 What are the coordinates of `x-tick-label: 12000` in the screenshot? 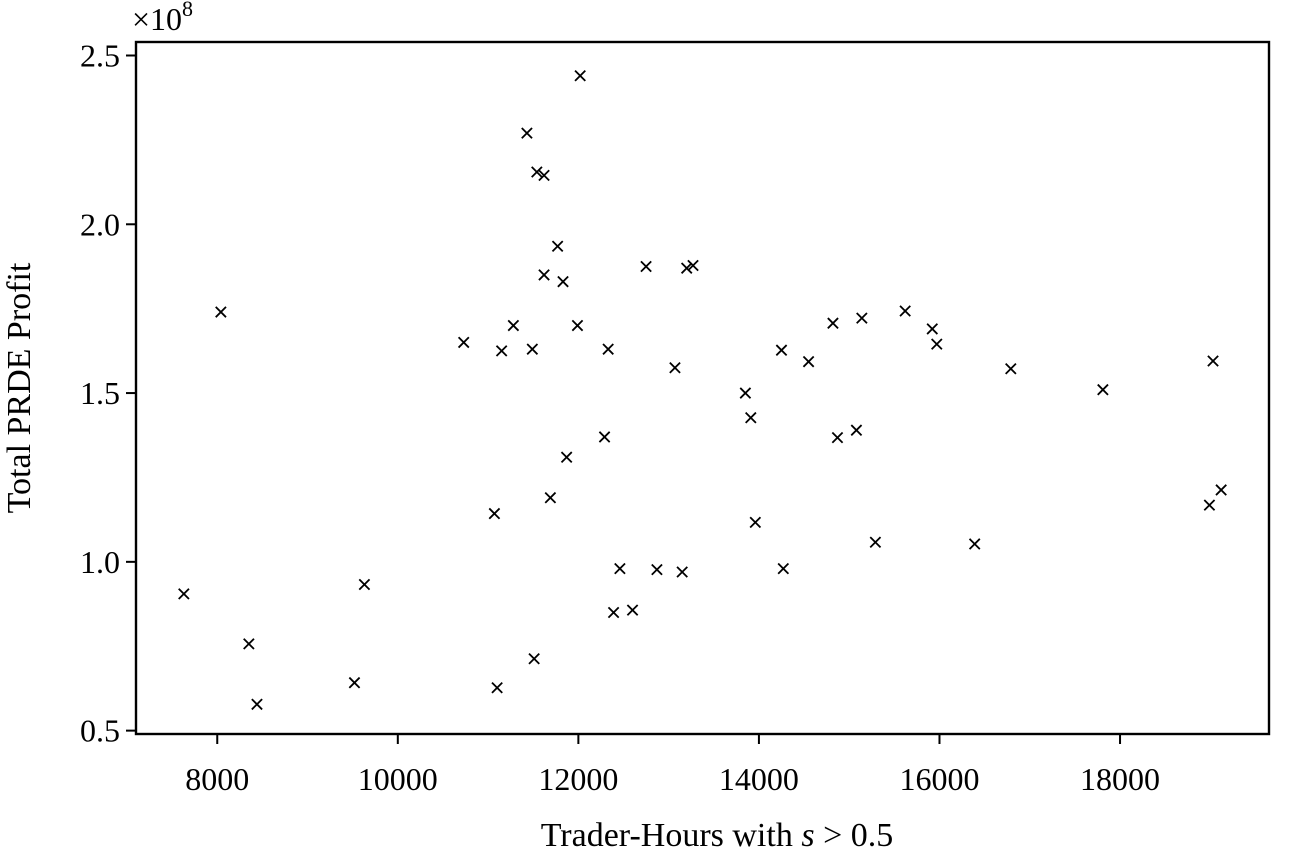 It's located at (578, 779).